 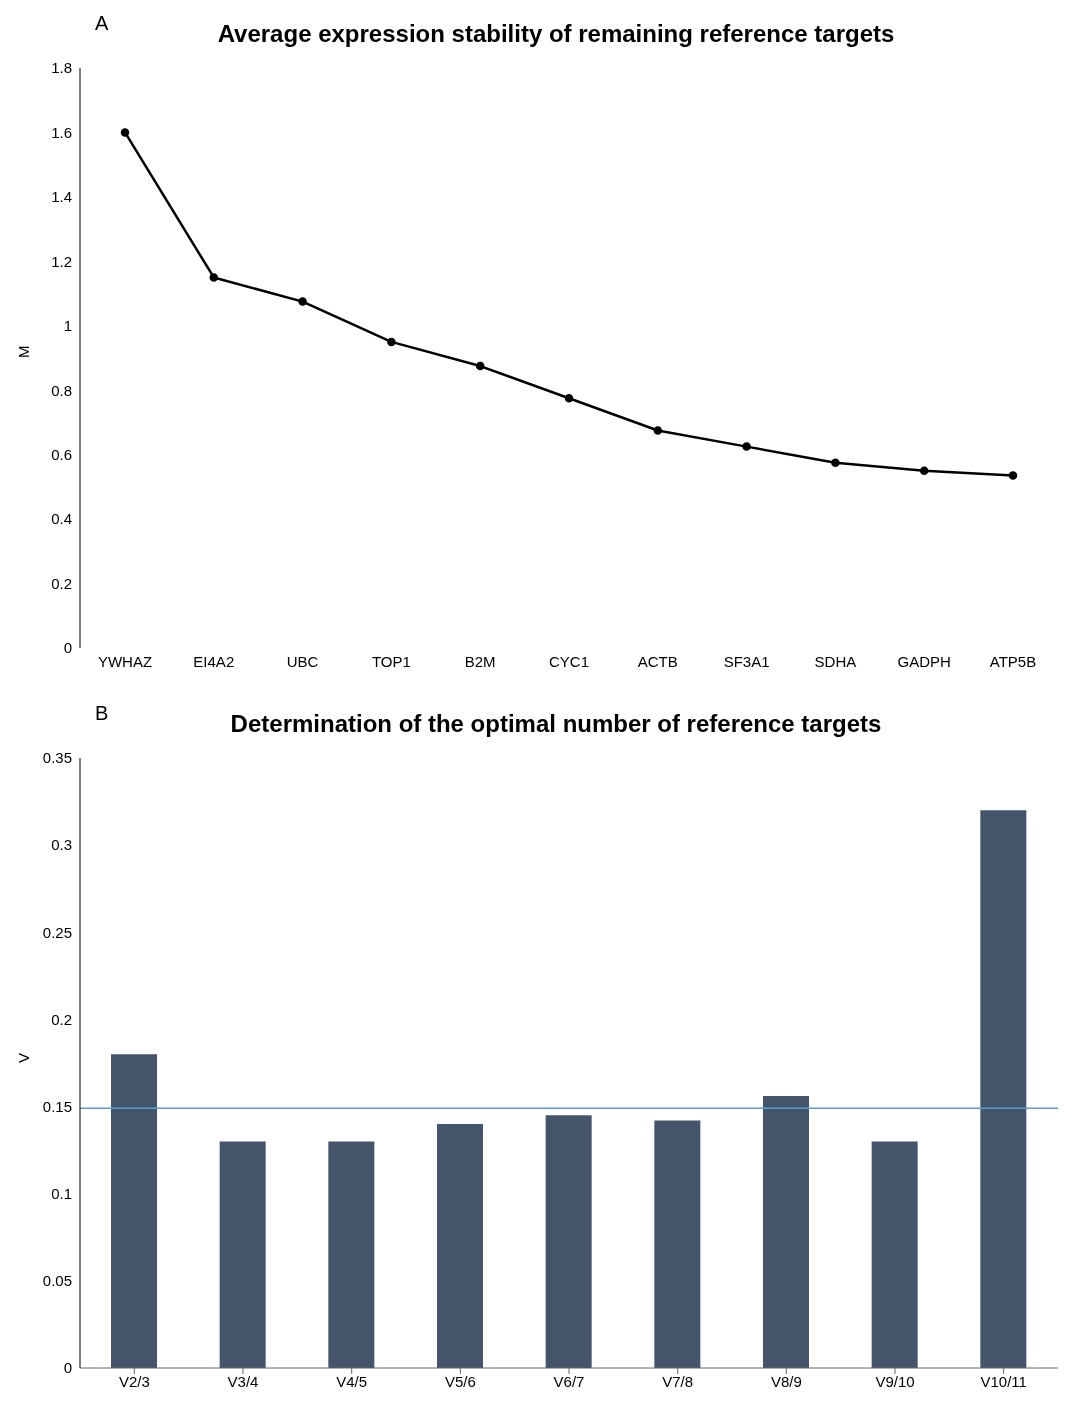 I want to click on y-axis-title: M, so click(x=24, y=351).